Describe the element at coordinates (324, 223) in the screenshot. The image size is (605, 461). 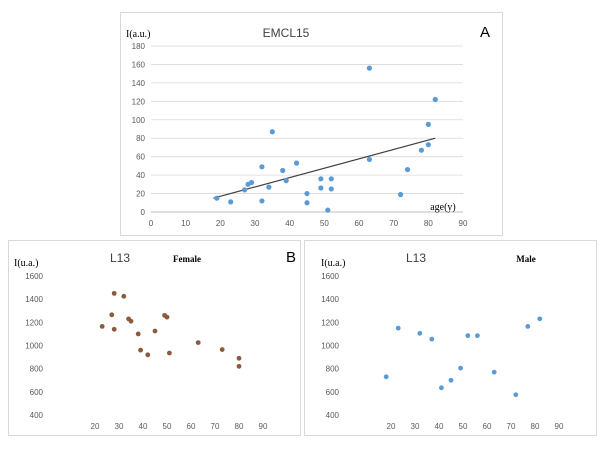
I see `x-tick-label-a-5: 50` at that location.